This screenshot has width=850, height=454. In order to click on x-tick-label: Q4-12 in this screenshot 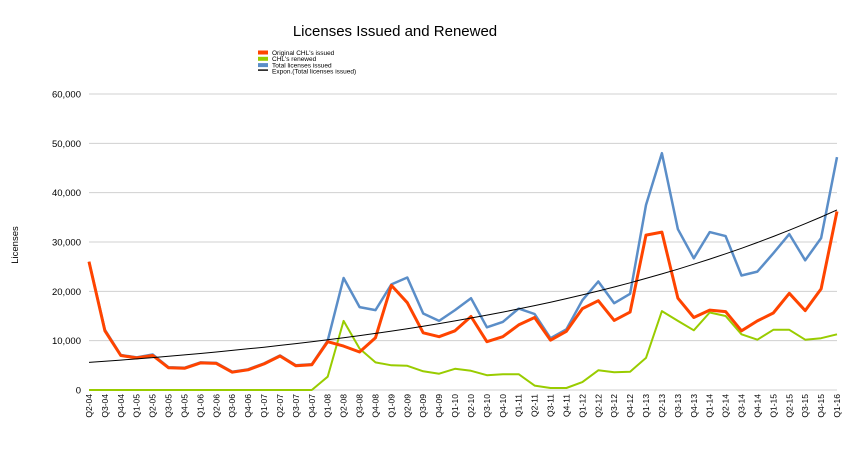, I will do `click(630, 406)`.